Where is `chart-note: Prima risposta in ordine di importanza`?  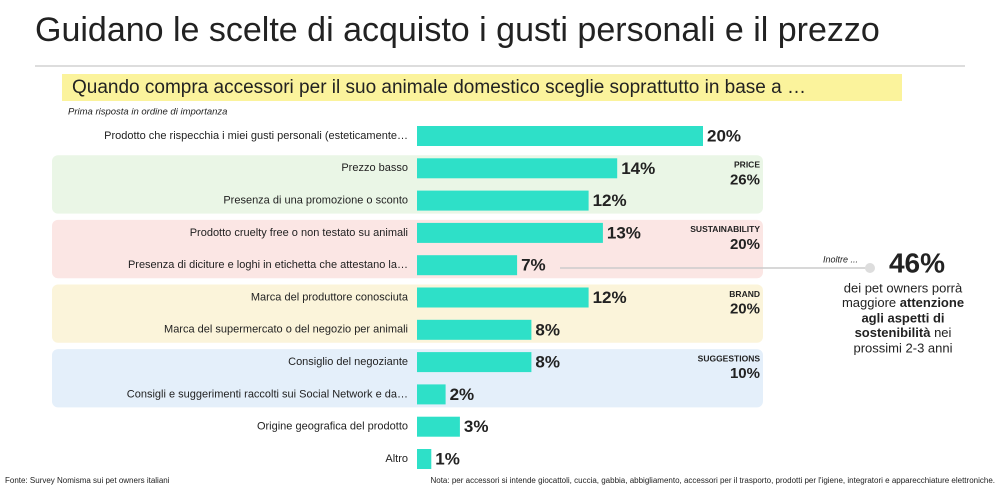 chart-note: Prima risposta in ordine di importanza is located at coordinates (147, 112).